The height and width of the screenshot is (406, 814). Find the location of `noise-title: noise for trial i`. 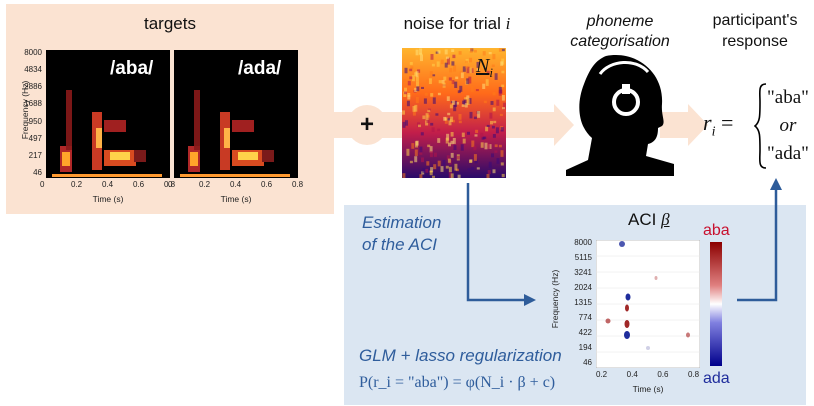

noise-title: noise for trial i is located at coordinates (457, 24).